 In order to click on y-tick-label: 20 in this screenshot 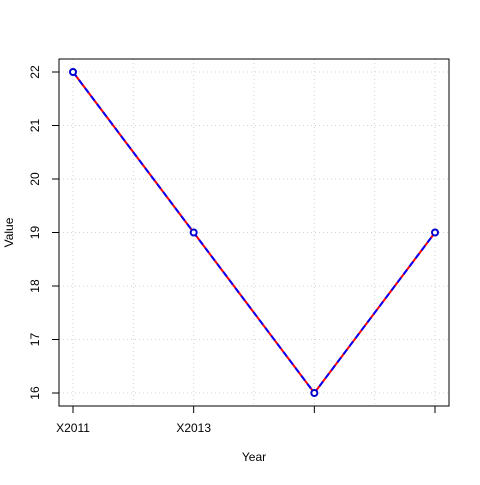, I will do `click(35, 179)`.